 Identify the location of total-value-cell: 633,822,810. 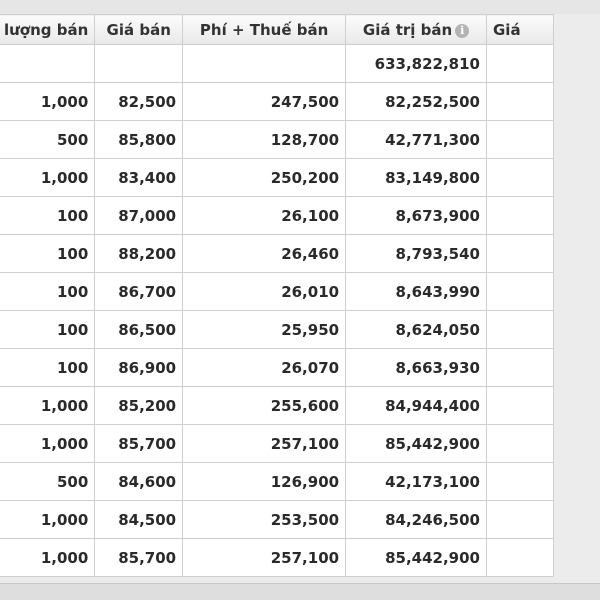
(416, 63).